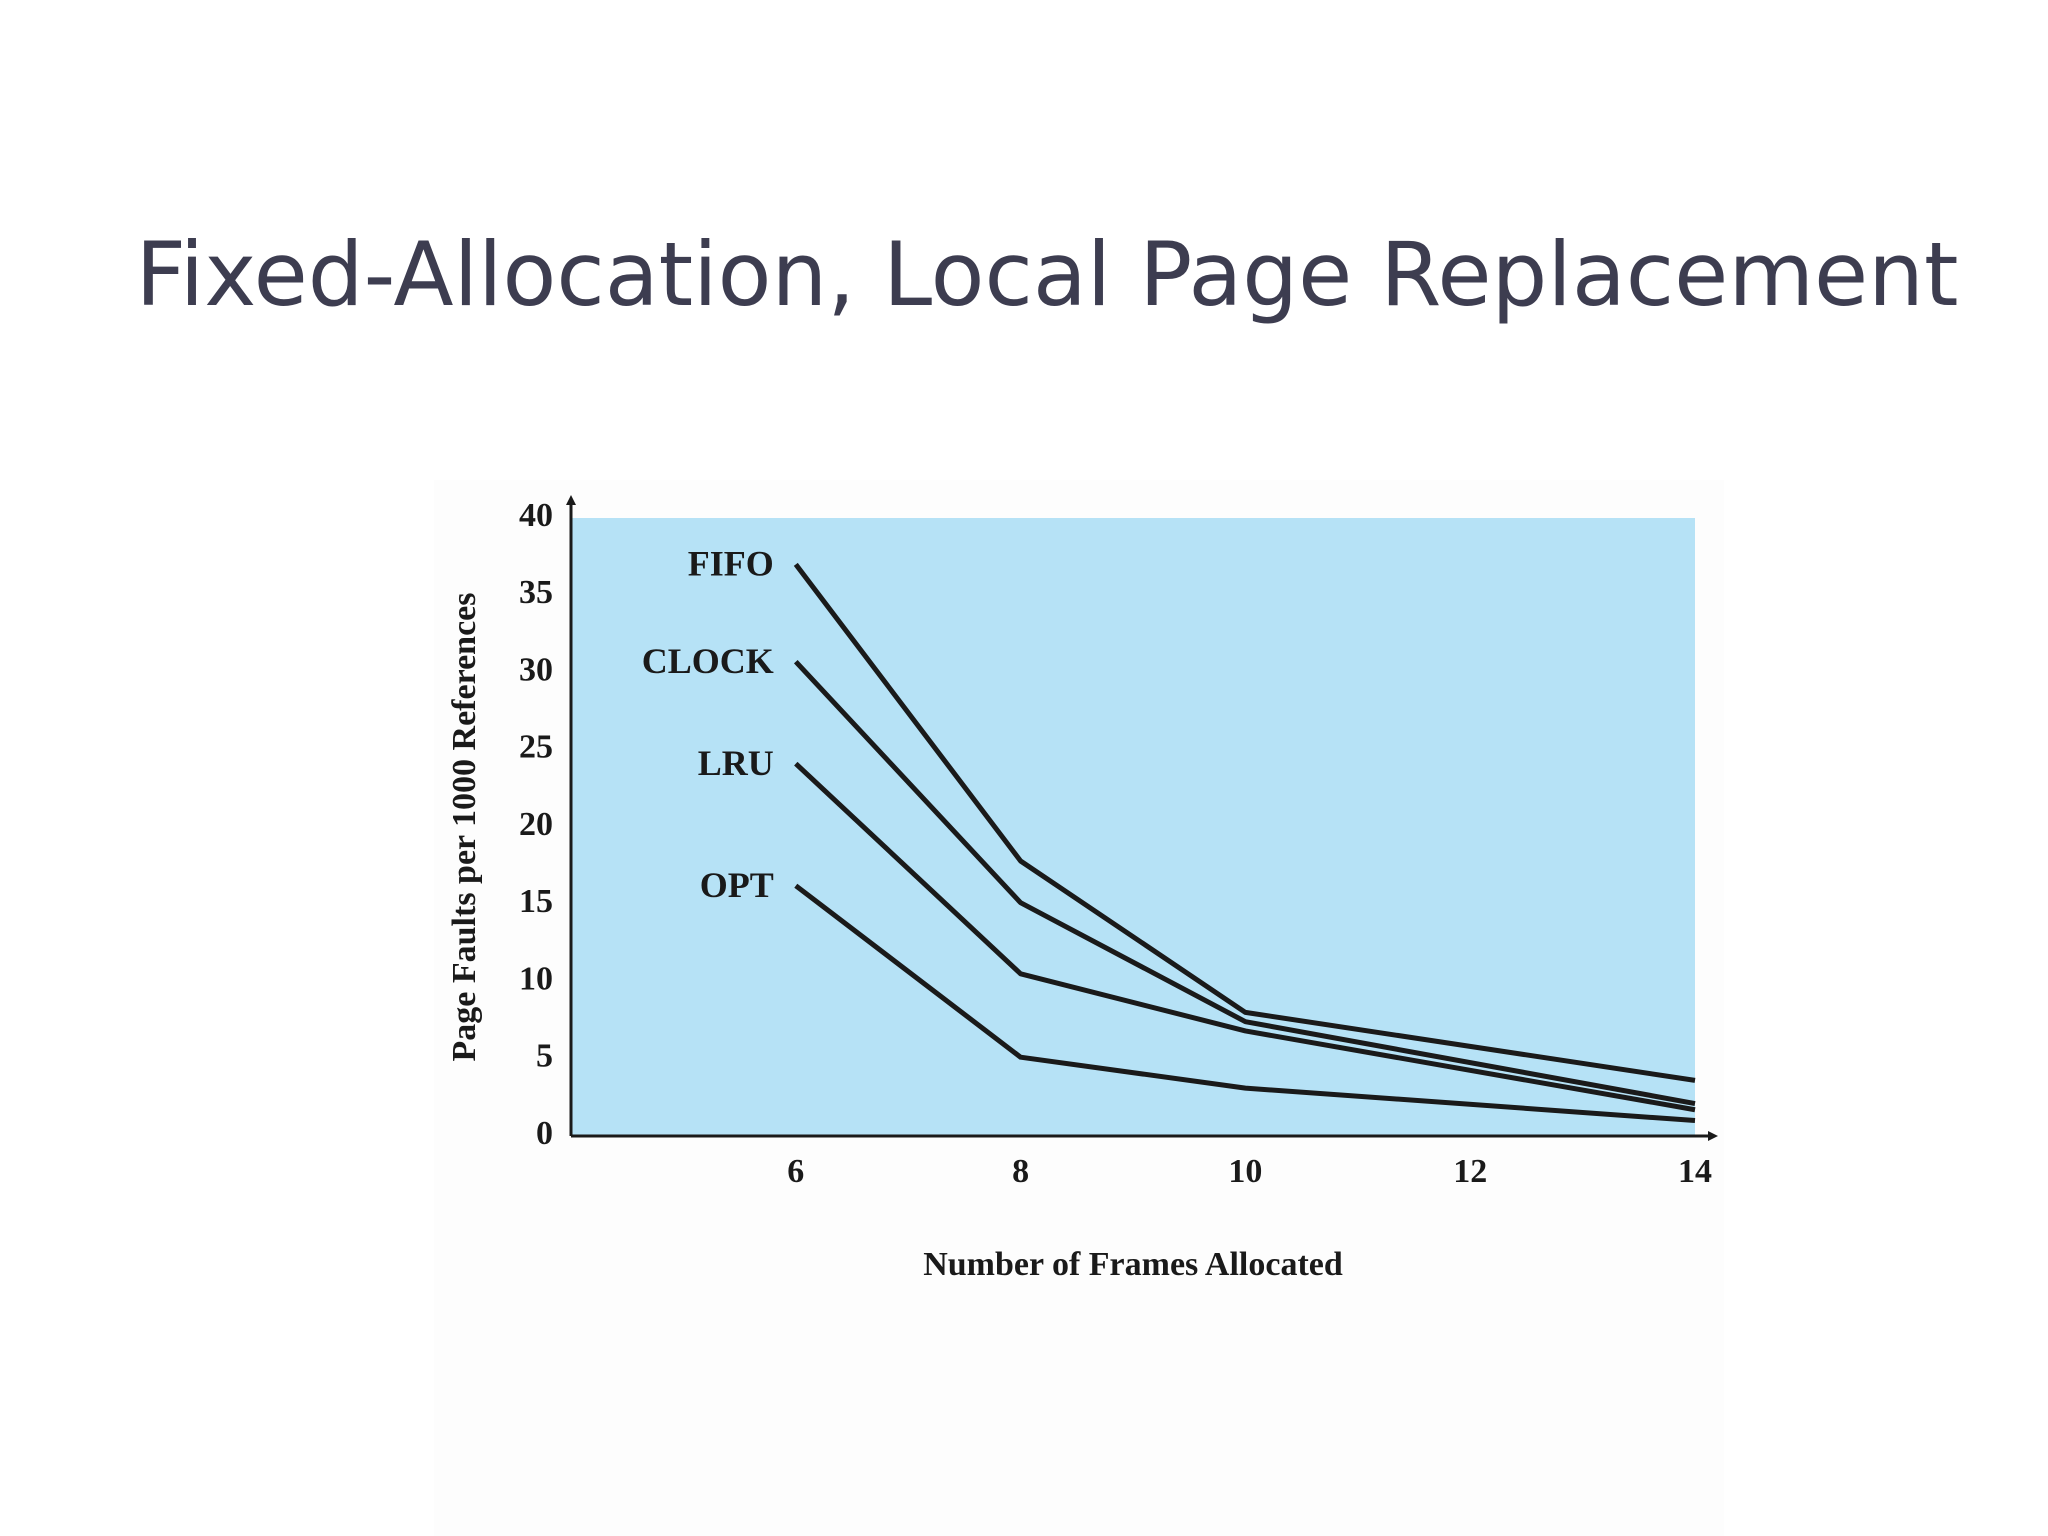  What do you see at coordinates (737, 885) in the screenshot?
I see `series-label: OPT` at bounding box center [737, 885].